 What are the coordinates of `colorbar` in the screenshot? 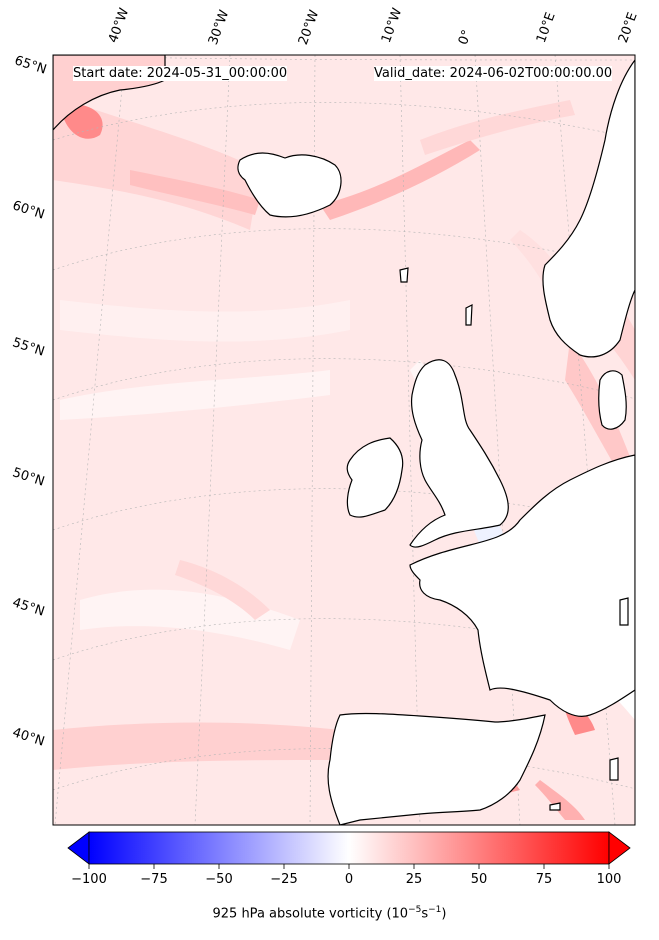 It's located at (349, 850).